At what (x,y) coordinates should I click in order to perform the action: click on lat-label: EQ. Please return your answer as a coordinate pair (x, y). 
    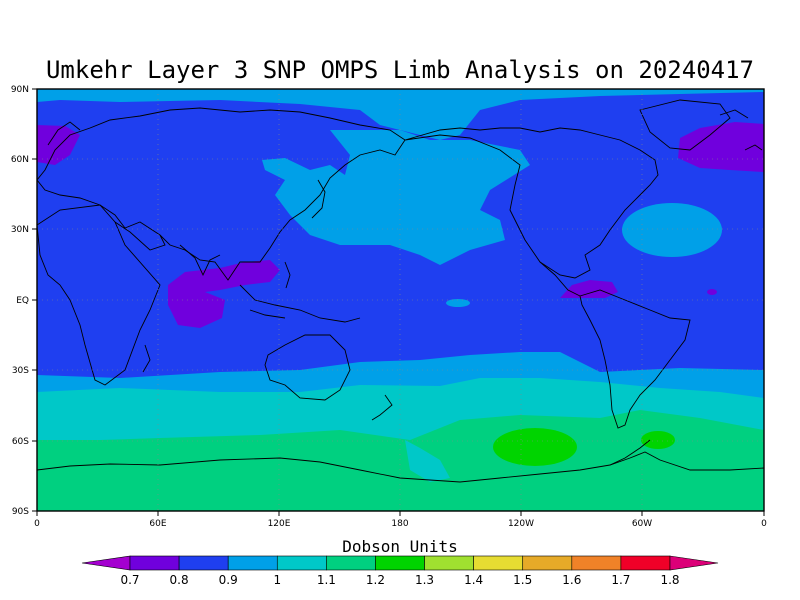
    Looking at the image, I should click on (22, 301).